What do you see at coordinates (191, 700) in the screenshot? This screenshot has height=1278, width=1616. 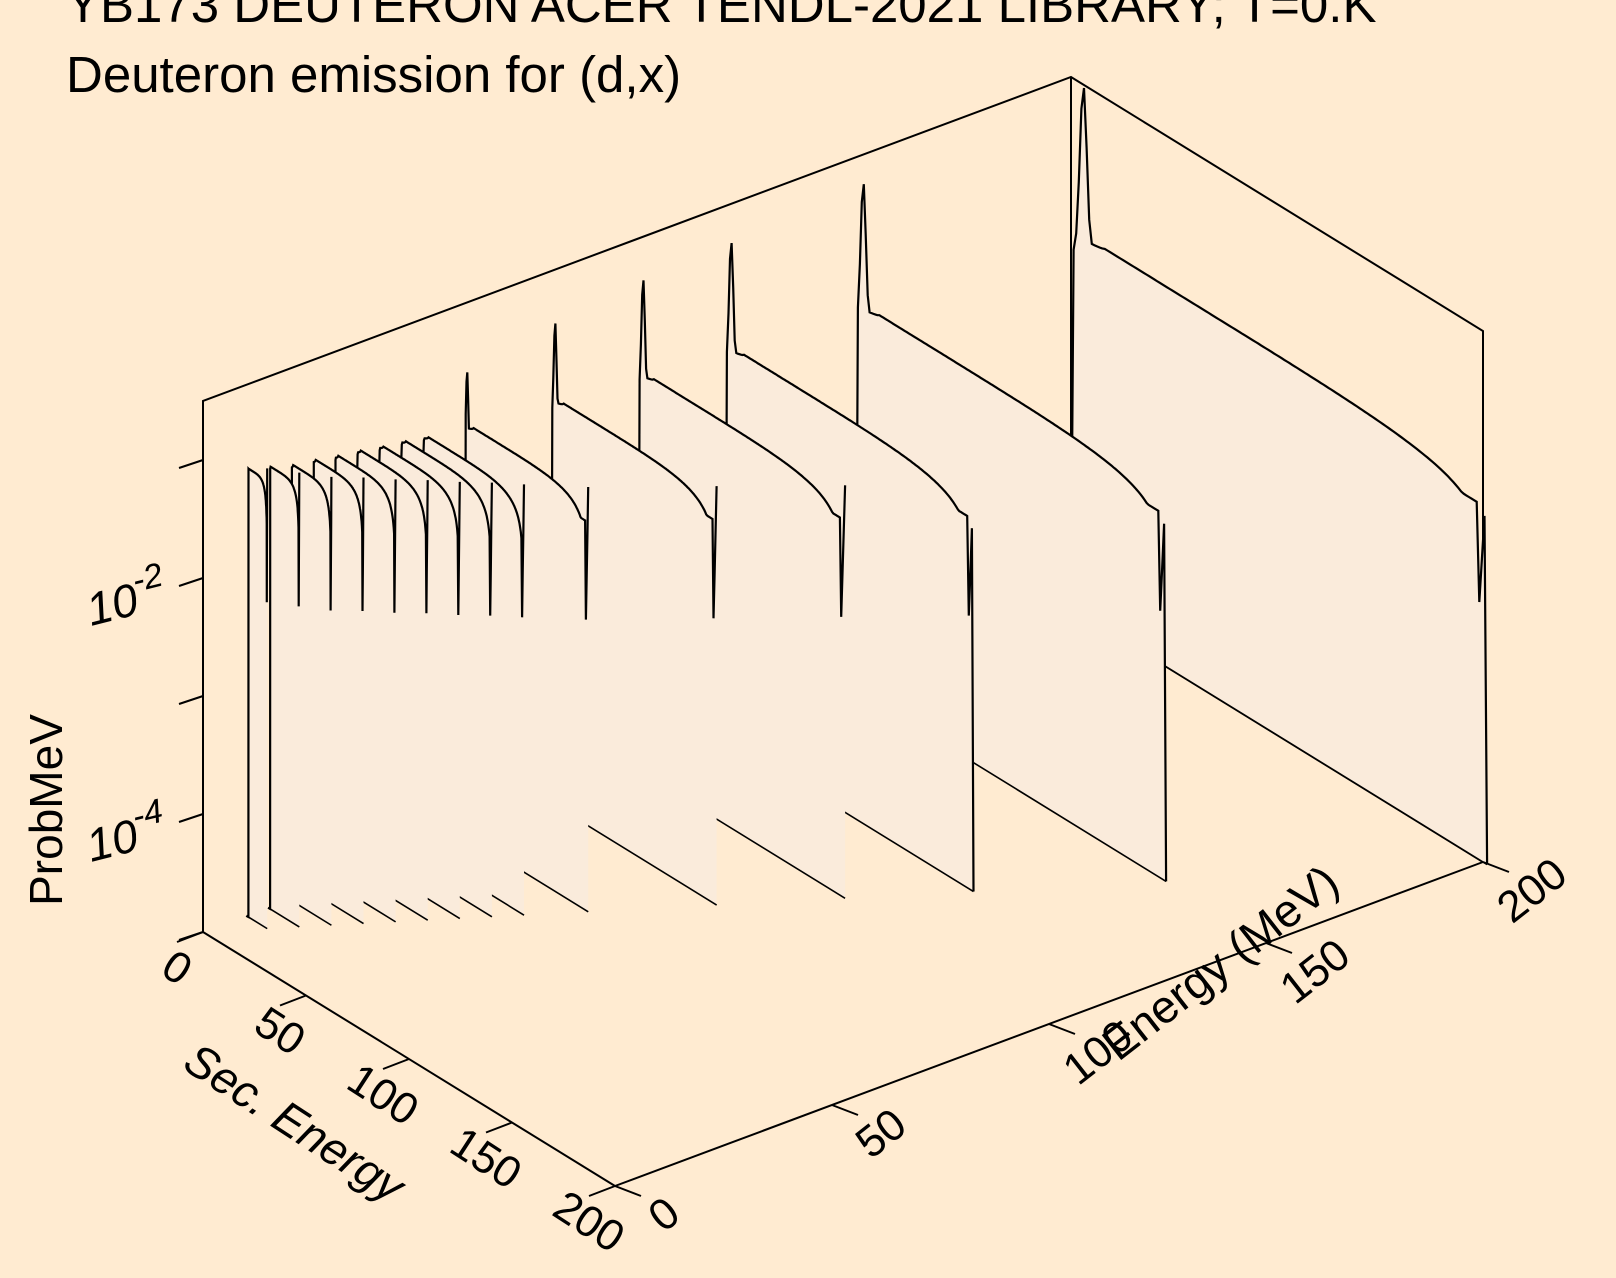 I see `z-tick--3` at bounding box center [191, 700].